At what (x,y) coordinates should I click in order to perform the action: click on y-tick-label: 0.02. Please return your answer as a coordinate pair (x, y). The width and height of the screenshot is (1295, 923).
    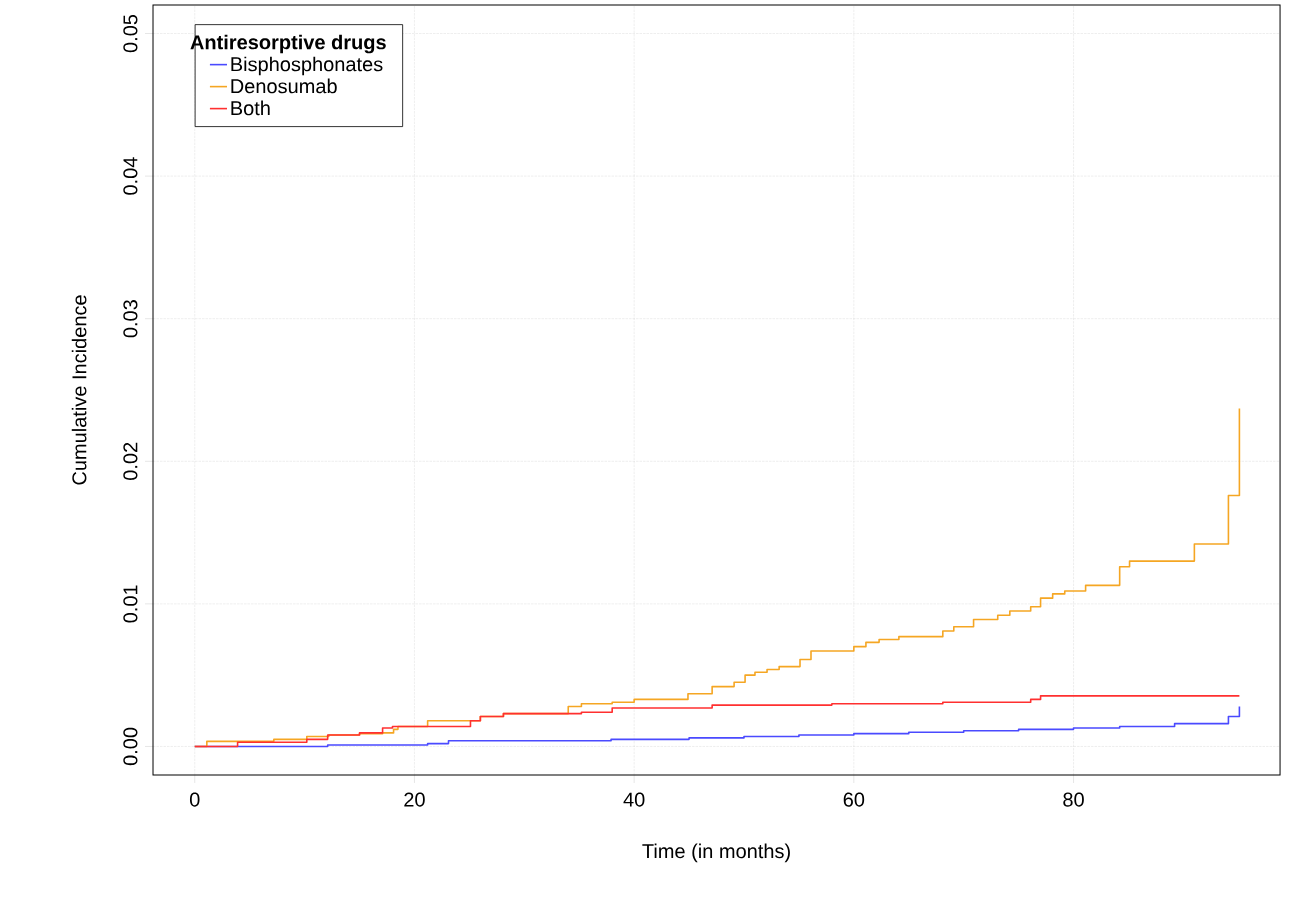
    Looking at the image, I should click on (130, 461).